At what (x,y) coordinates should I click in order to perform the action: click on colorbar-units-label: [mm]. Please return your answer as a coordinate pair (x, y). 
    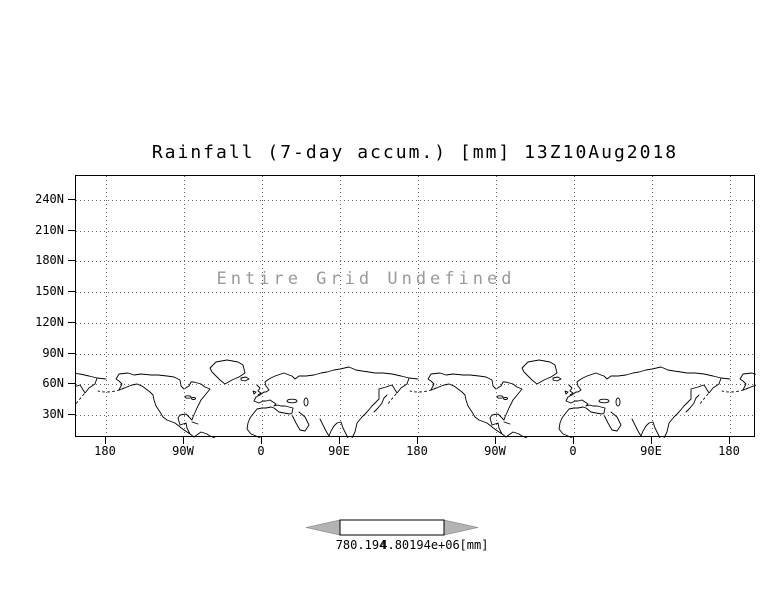
    Looking at the image, I should click on (474, 545).